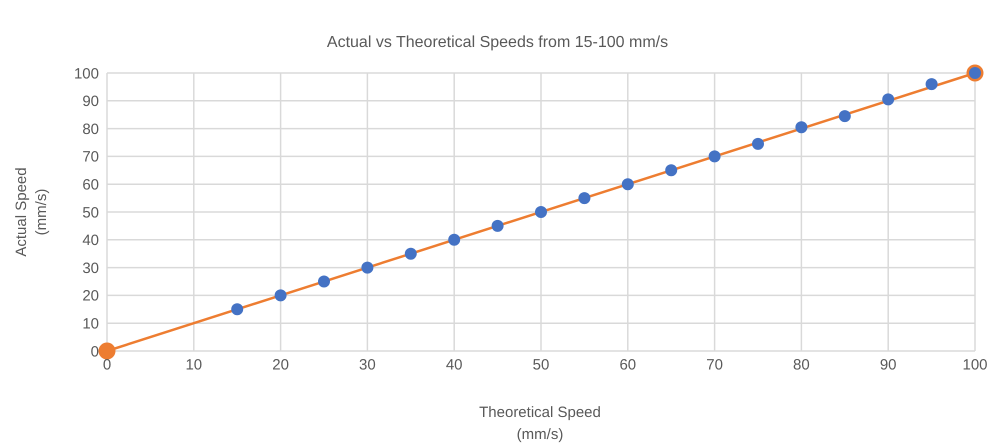  Describe the element at coordinates (90, 129) in the screenshot. I see `y-tick-label: 80` at that location.